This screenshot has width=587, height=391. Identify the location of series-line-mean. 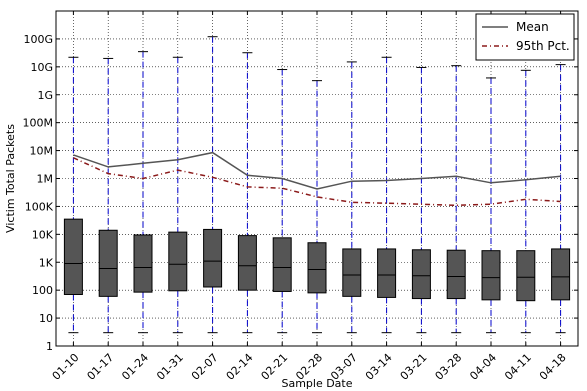
(317, 170).